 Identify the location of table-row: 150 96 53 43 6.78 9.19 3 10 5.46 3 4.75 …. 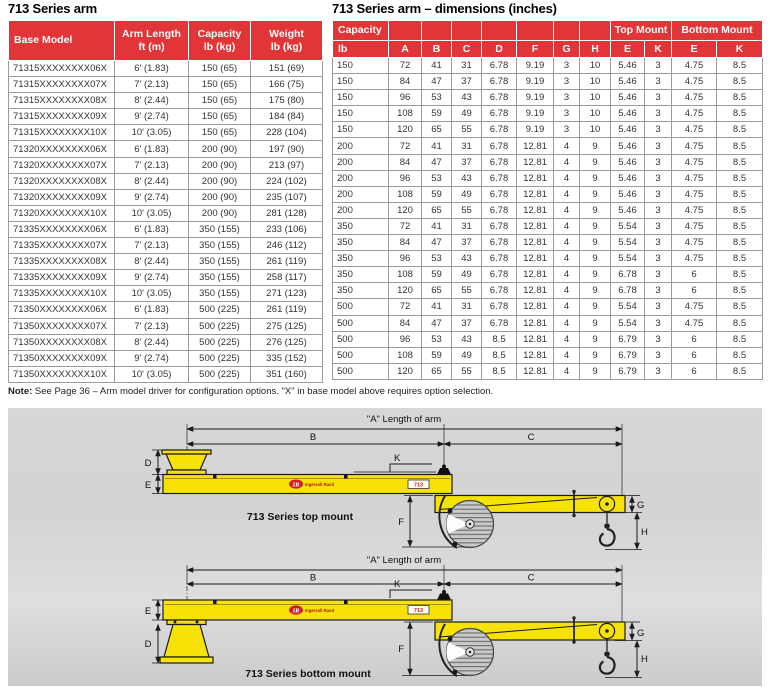
(547, 98).